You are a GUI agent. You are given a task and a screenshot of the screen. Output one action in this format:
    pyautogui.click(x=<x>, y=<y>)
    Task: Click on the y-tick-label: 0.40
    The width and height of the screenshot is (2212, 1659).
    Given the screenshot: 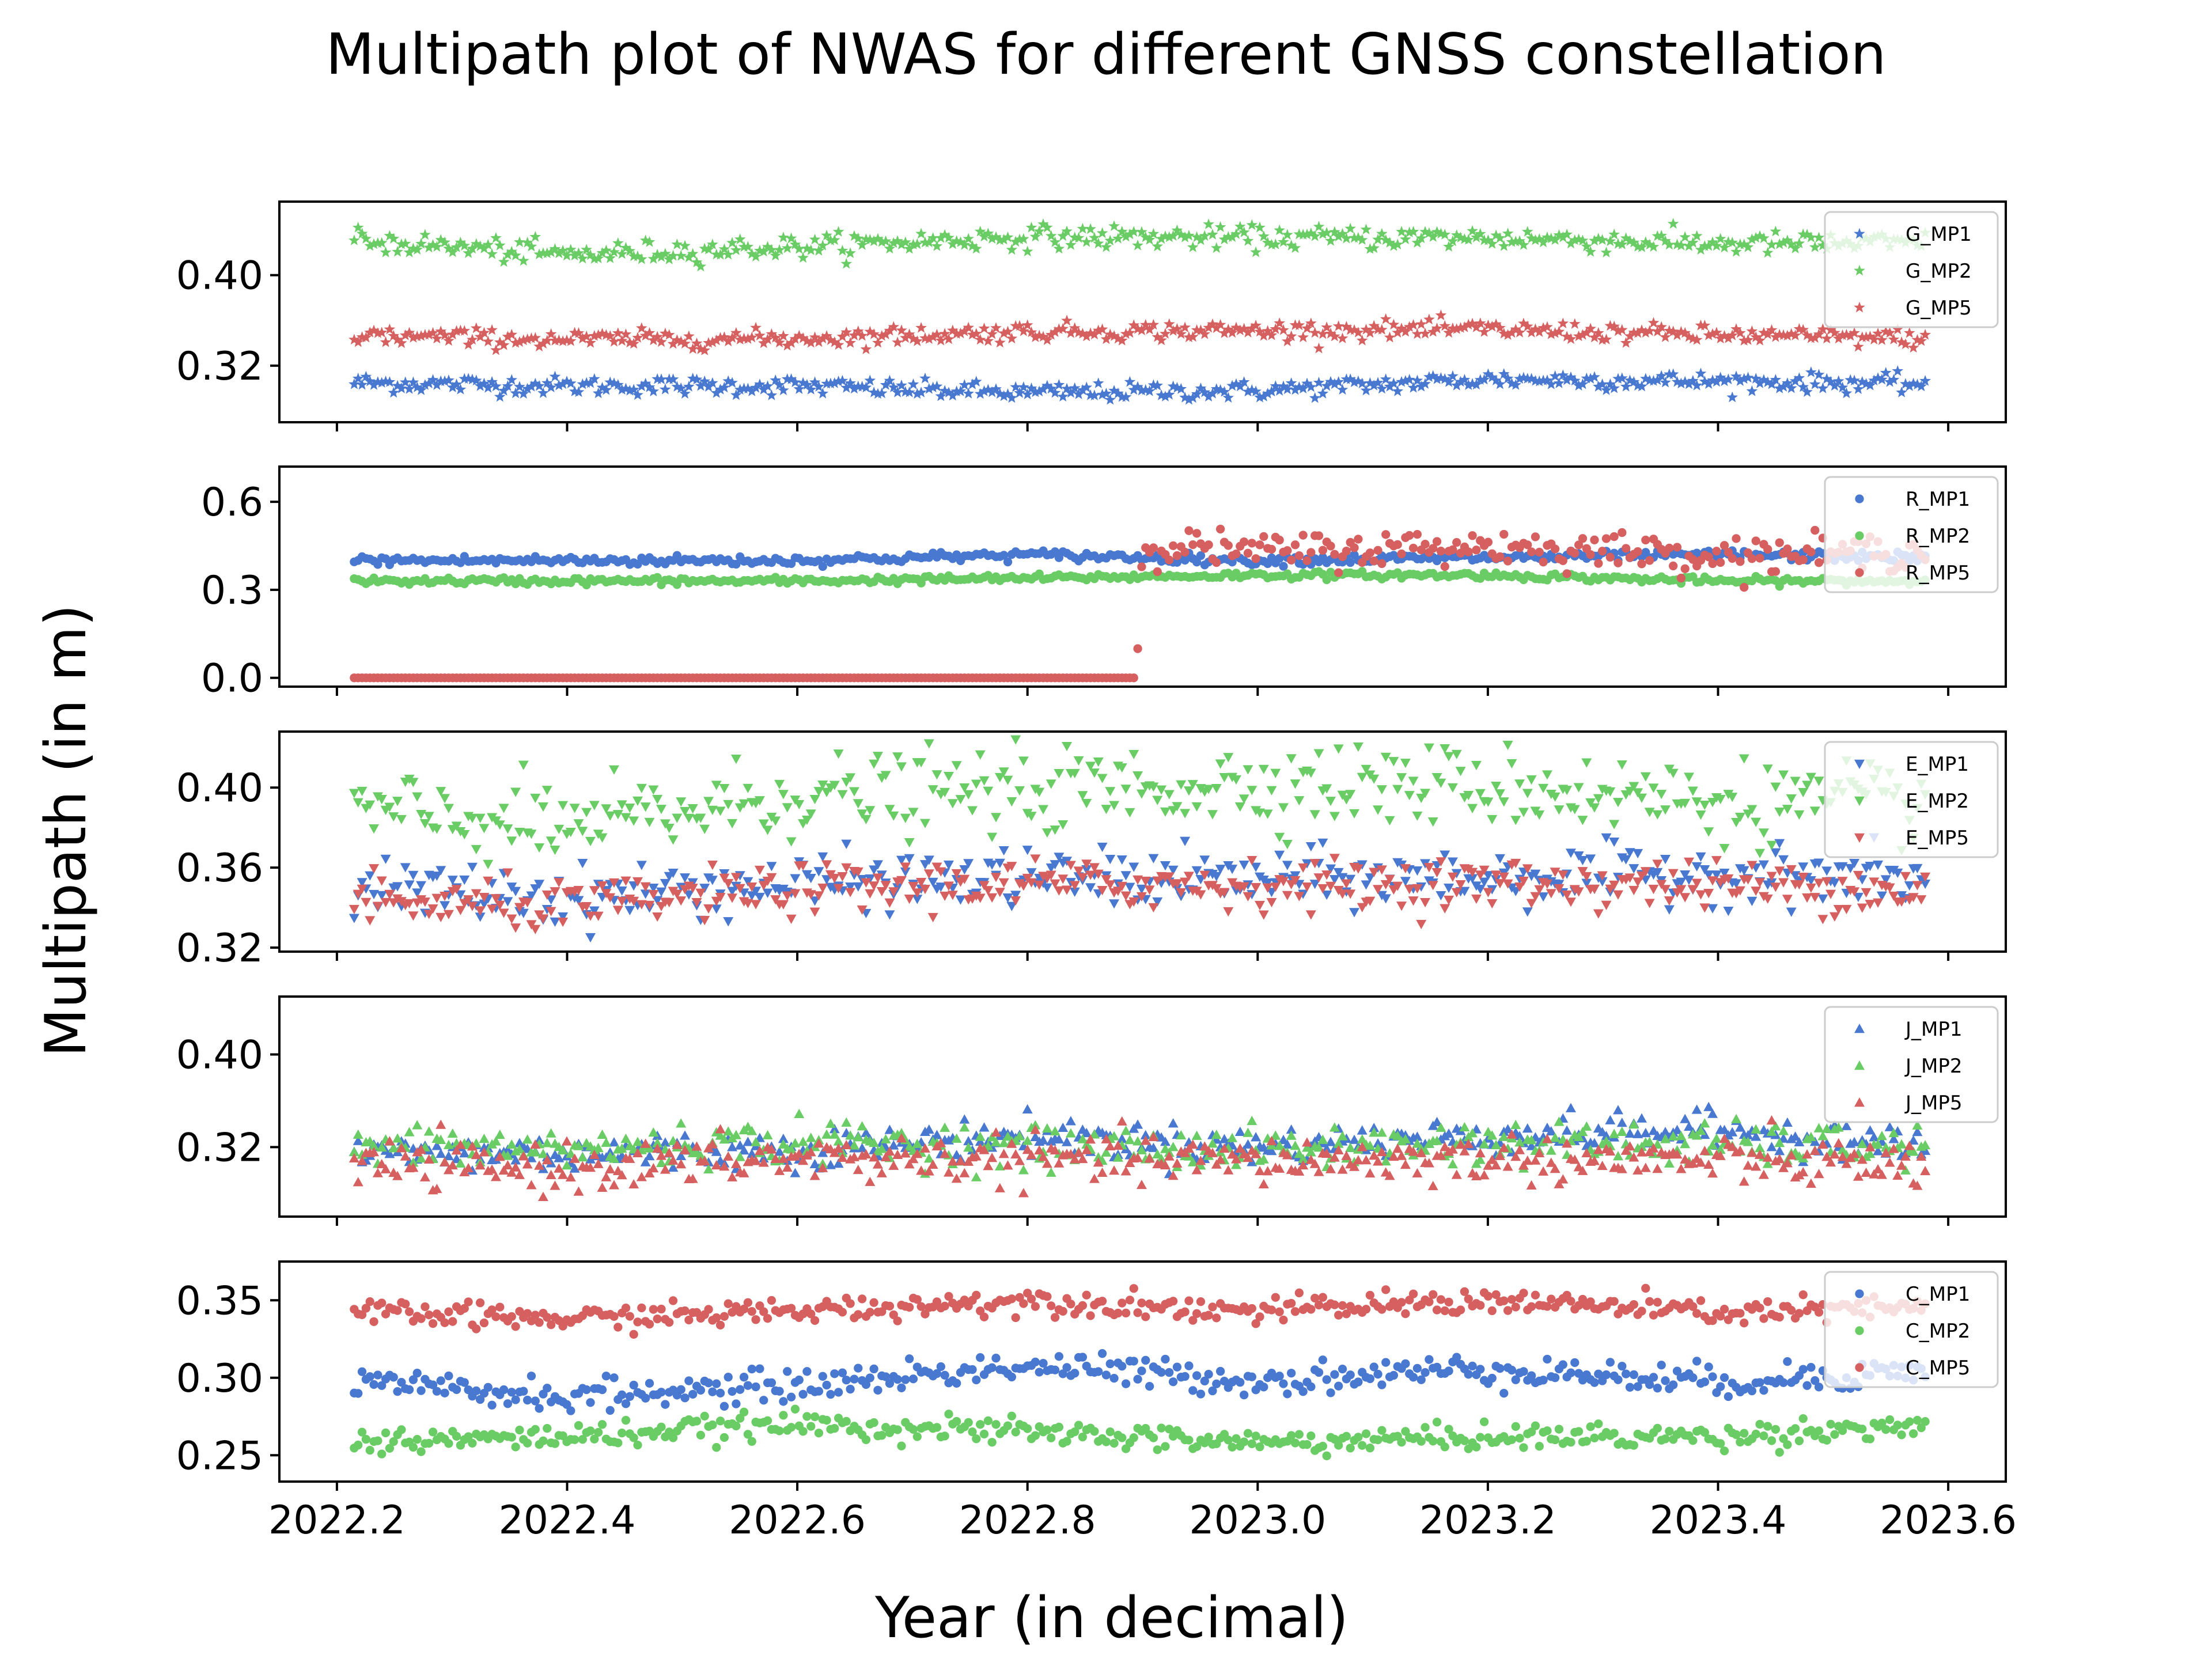 What is the action you would take?
    pyautogui.click(x=219, y=276)
    